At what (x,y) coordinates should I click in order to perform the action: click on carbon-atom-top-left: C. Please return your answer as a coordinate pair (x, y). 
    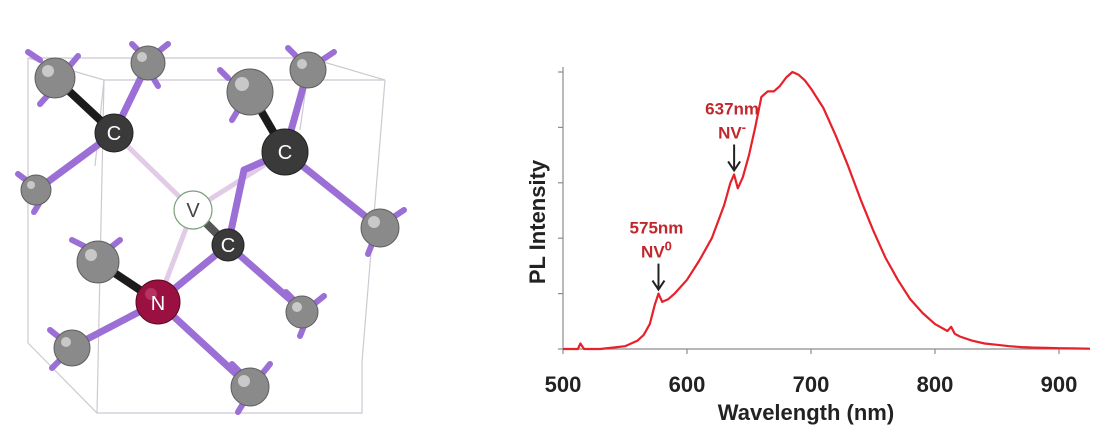
    Looking at the image, I should click on (114, 133).